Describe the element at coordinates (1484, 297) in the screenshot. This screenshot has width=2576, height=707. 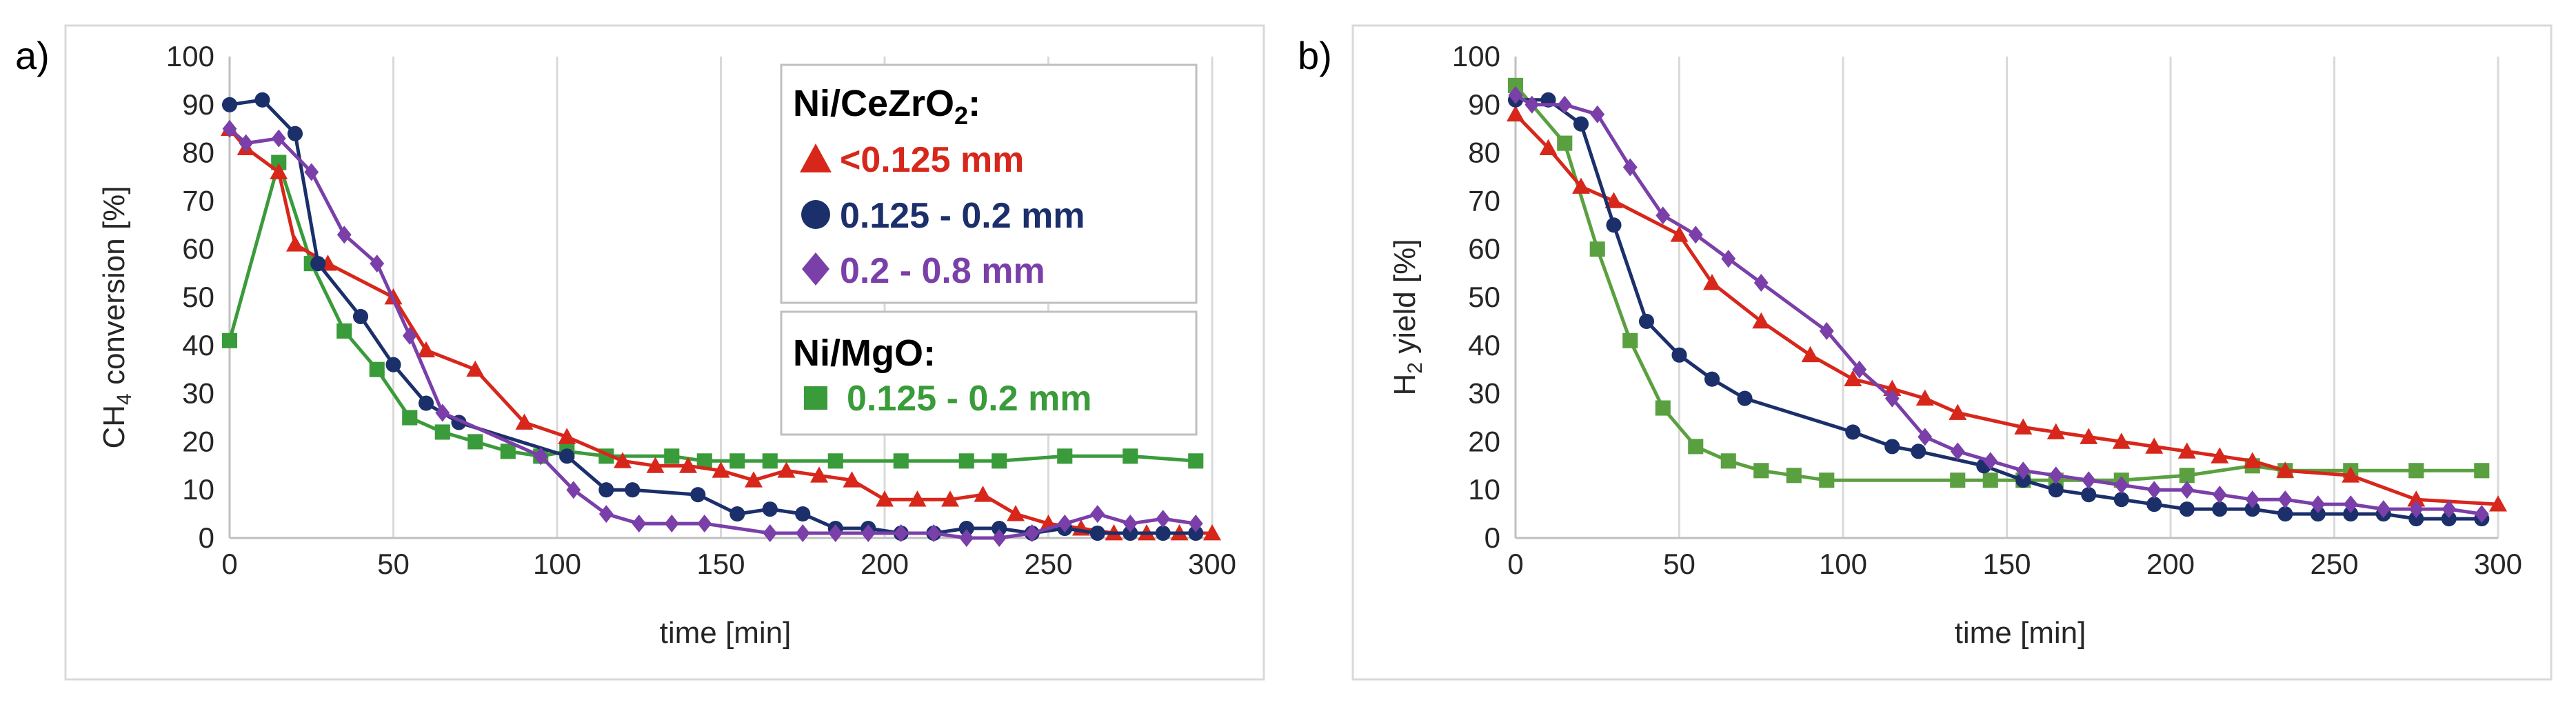
I see `panel-b-y-tick-label: 50` at that location.